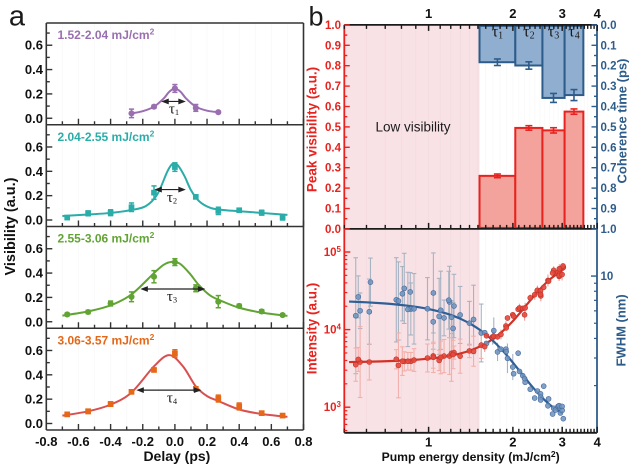 The height and width of the screenshot is (469, 640). Describe the element at coordinates (607, 277) in the screenshot. I see `svg-text: 10` at that location.